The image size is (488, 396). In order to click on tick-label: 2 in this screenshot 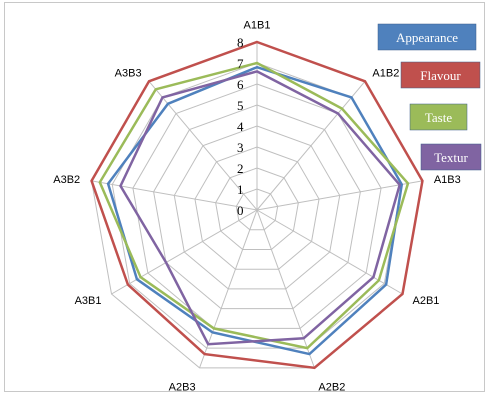, I will do `click(240, 168)`.